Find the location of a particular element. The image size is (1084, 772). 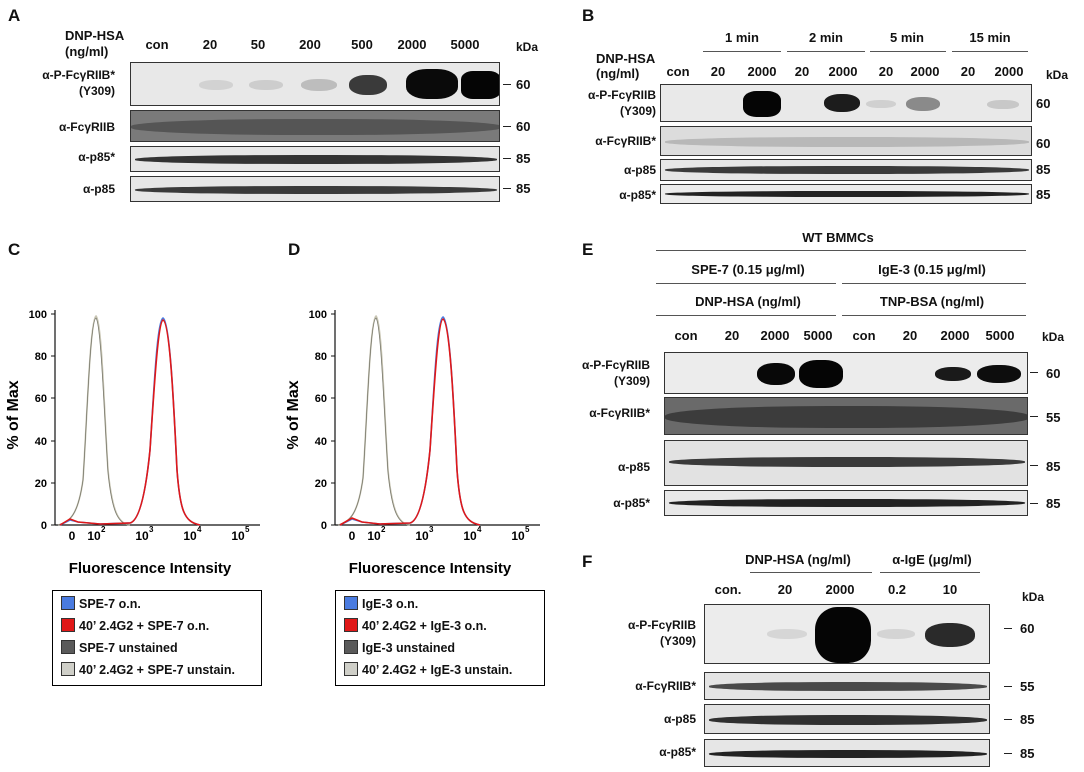

time-group: 5 min is located at coordinates (907, 37).